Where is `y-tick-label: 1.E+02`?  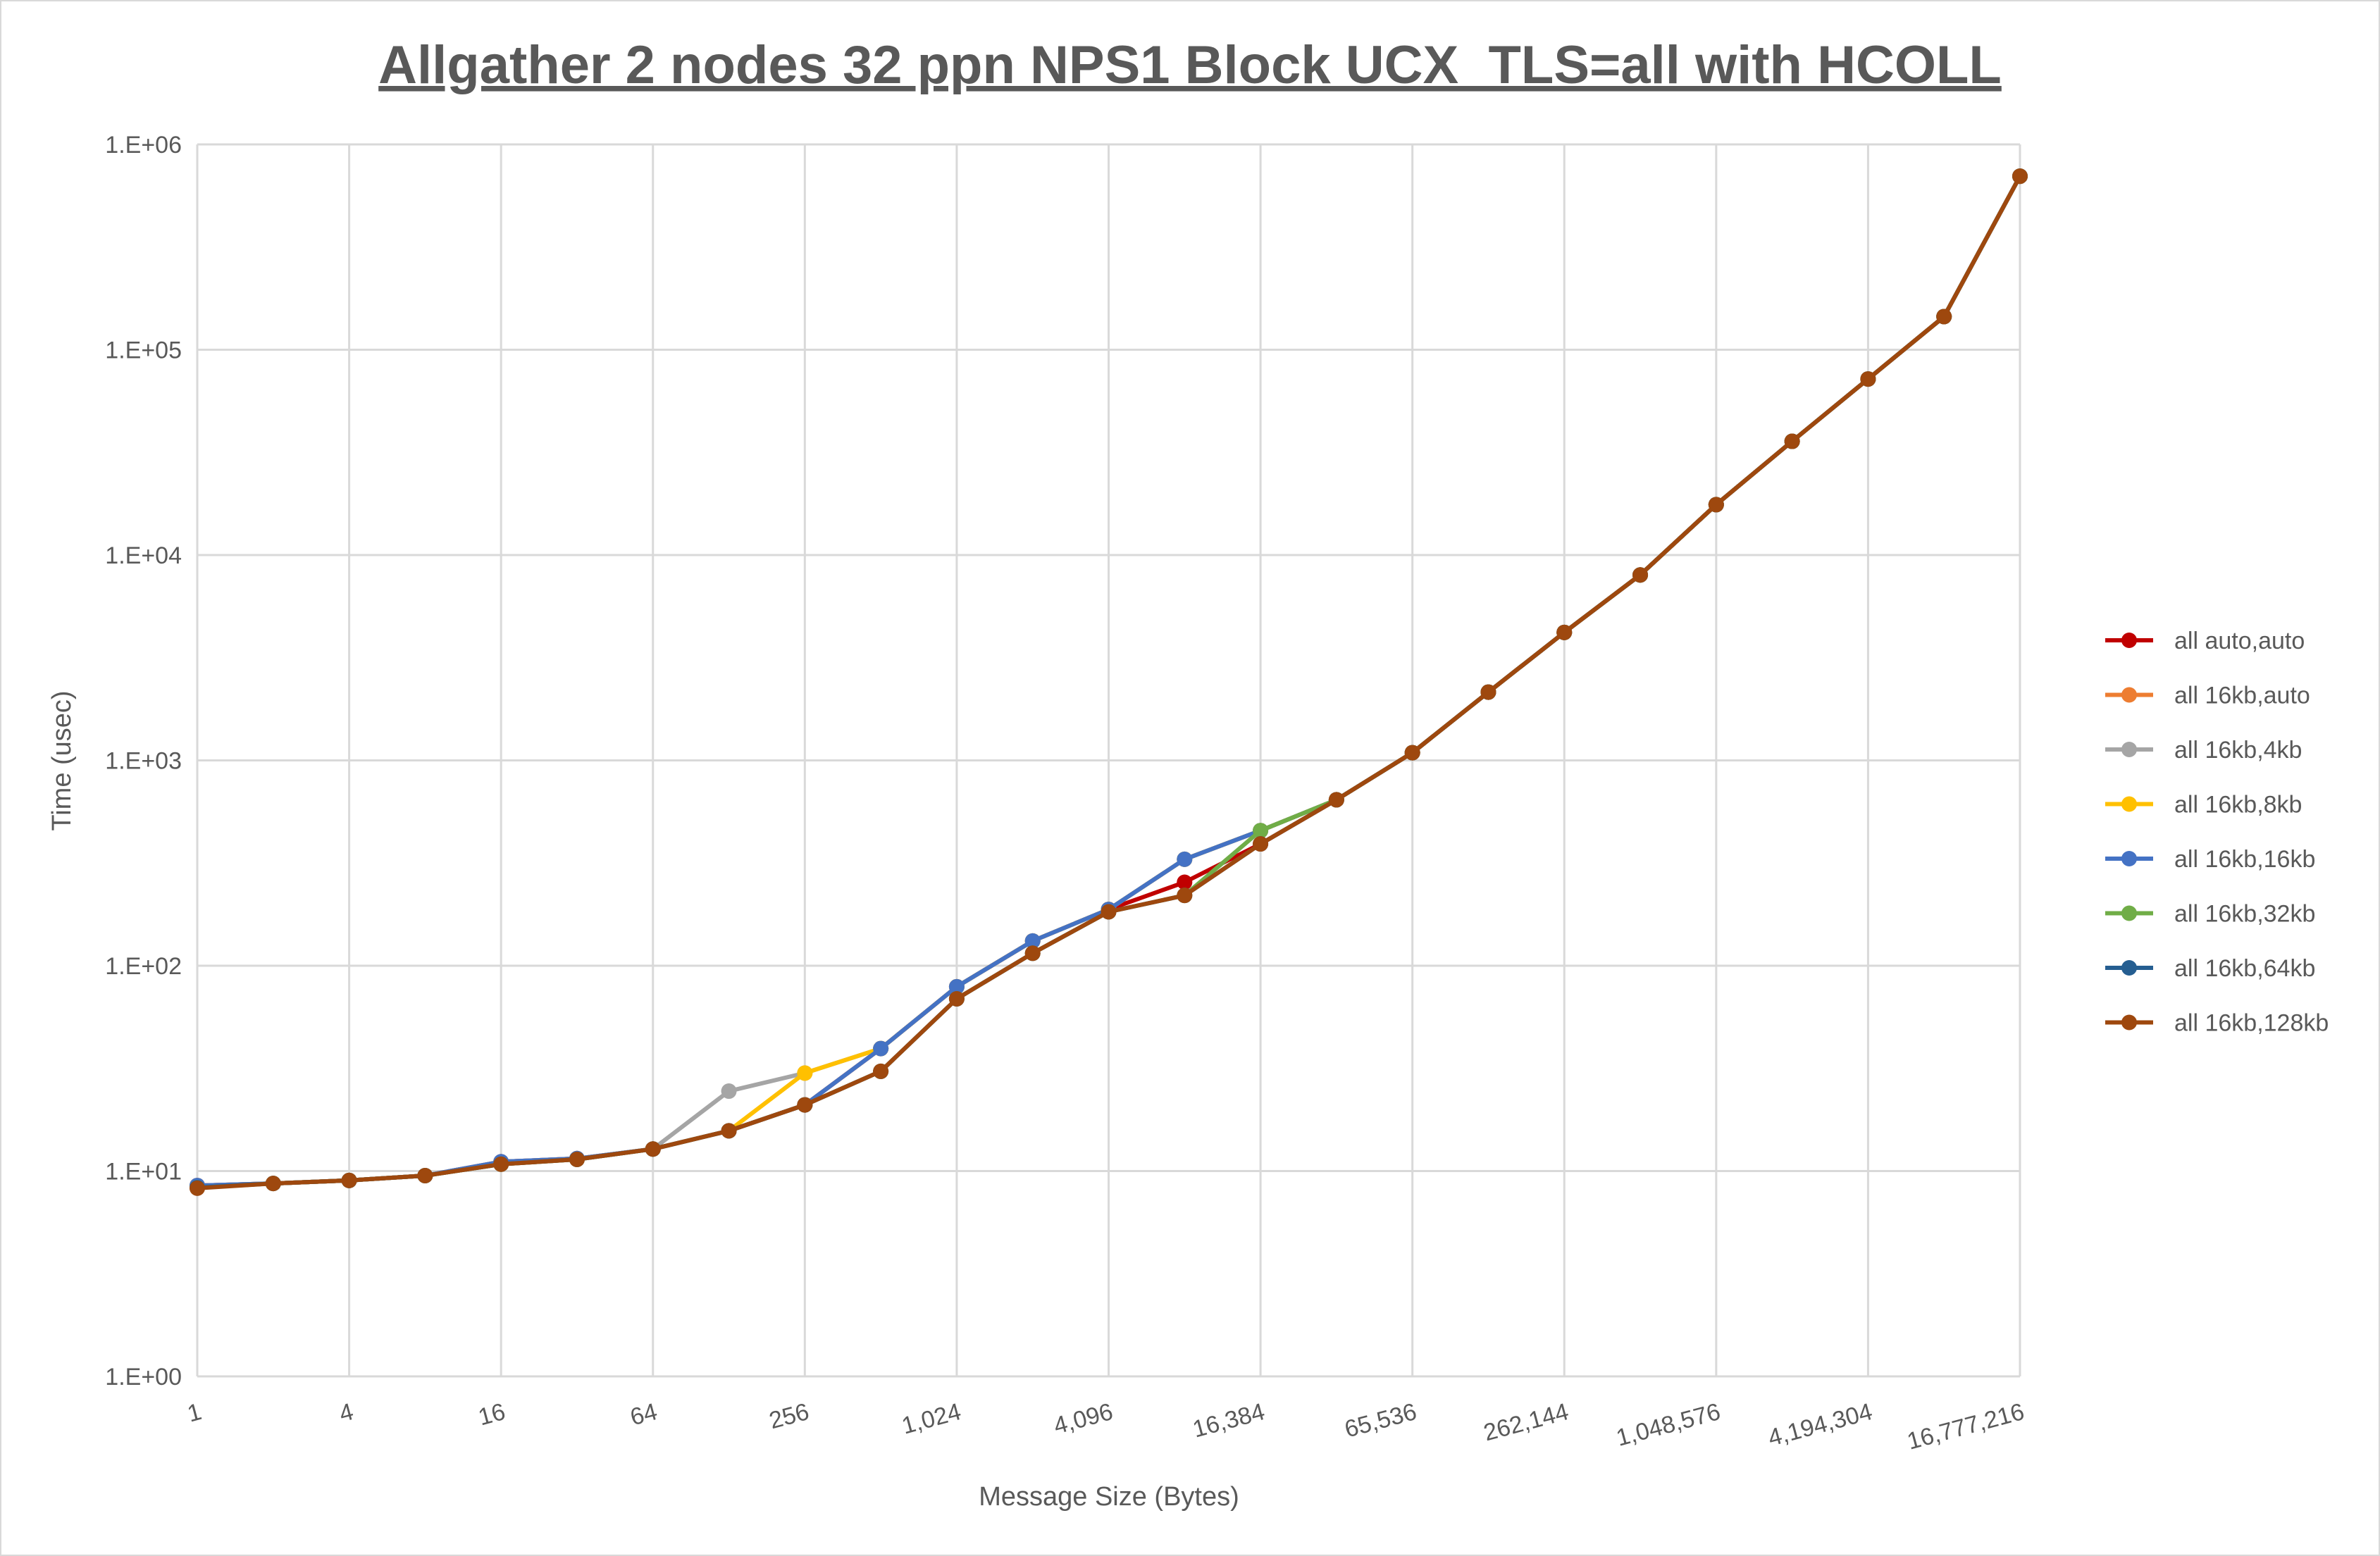
y-tick-label: 1.E+02 is located at coordinates (143, 966).